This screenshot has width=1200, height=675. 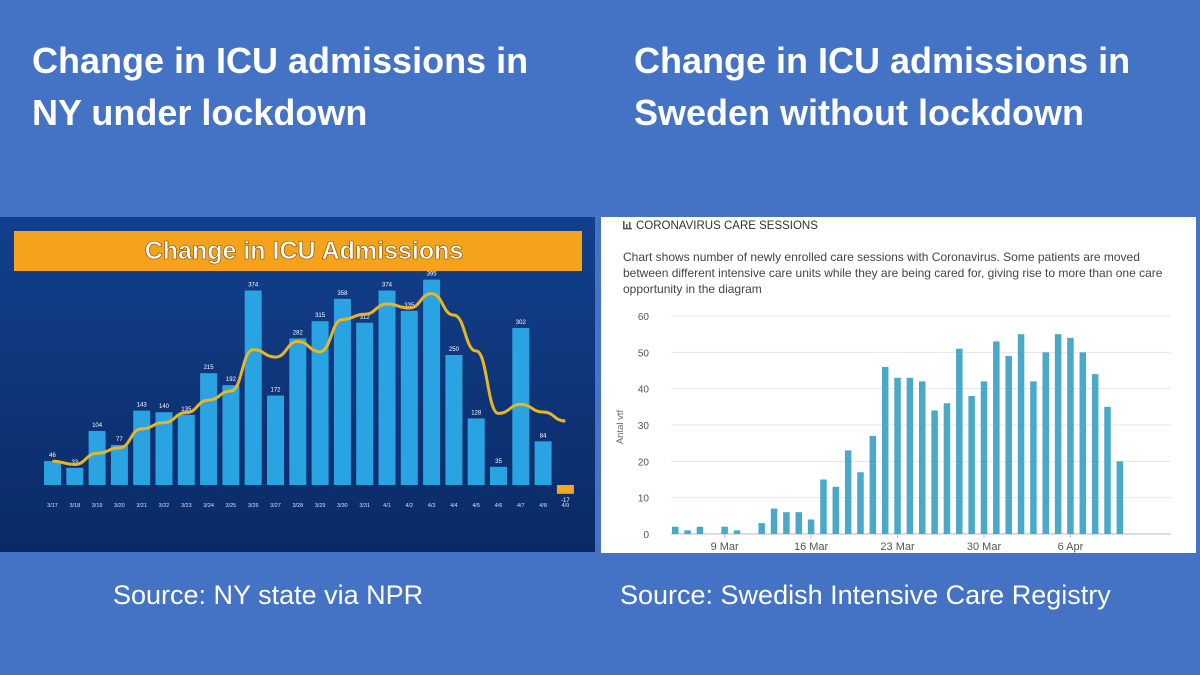 I want to click on ny-value-label: 302, so click(x=521, y=323).